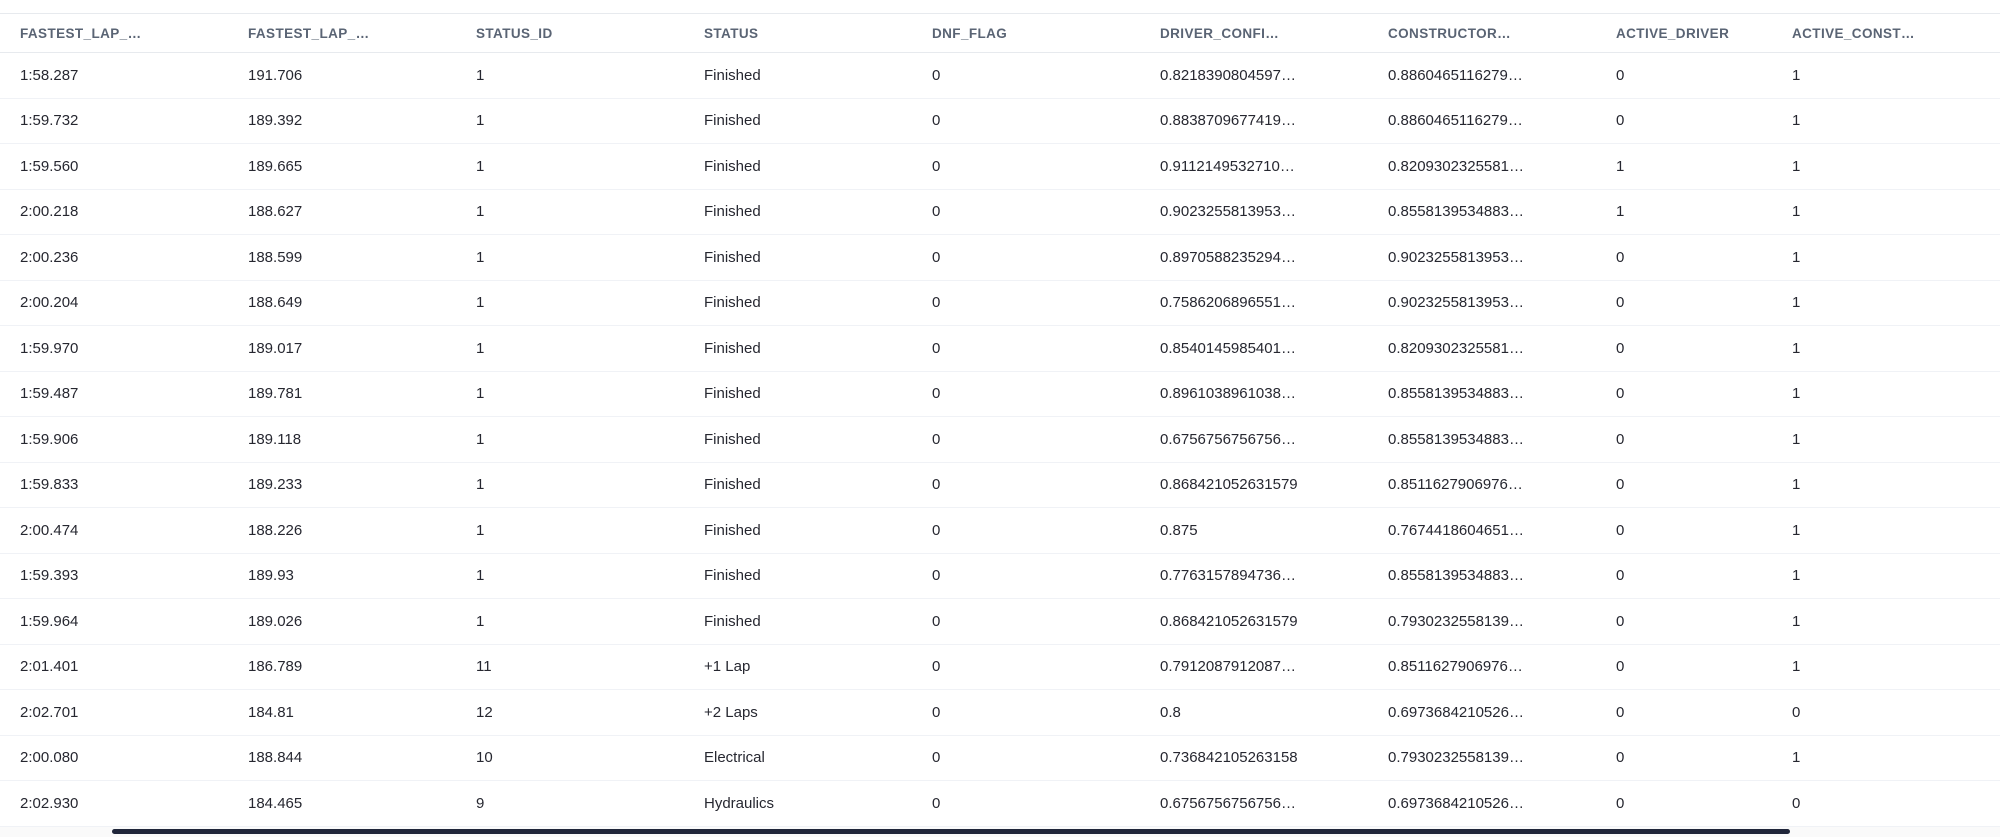  What do you see at coordinates (342, 576) in the screenshot?
I see `table-cell: 189.93` at bounding box center [342, 576].